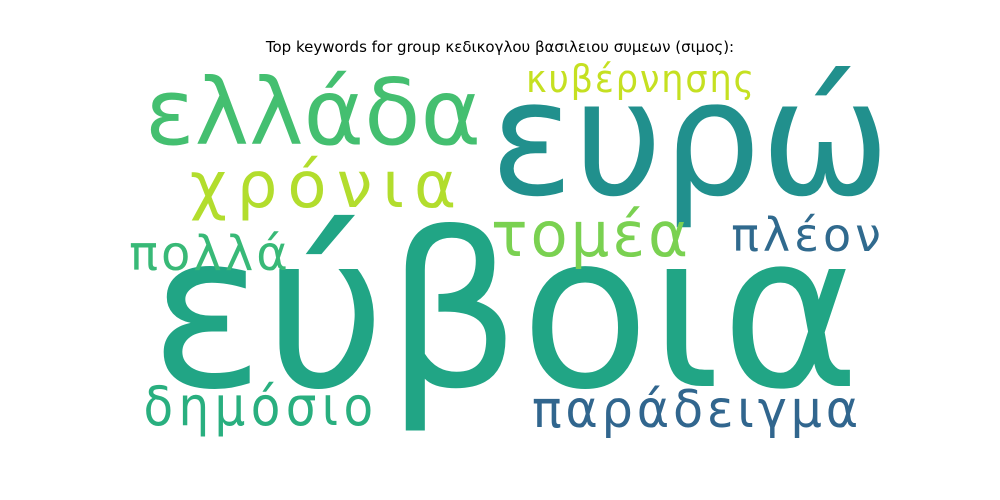 The width and height of the screenshot is (1000, 500). I want to click on word-3: χρόνια, so click(328, 186).